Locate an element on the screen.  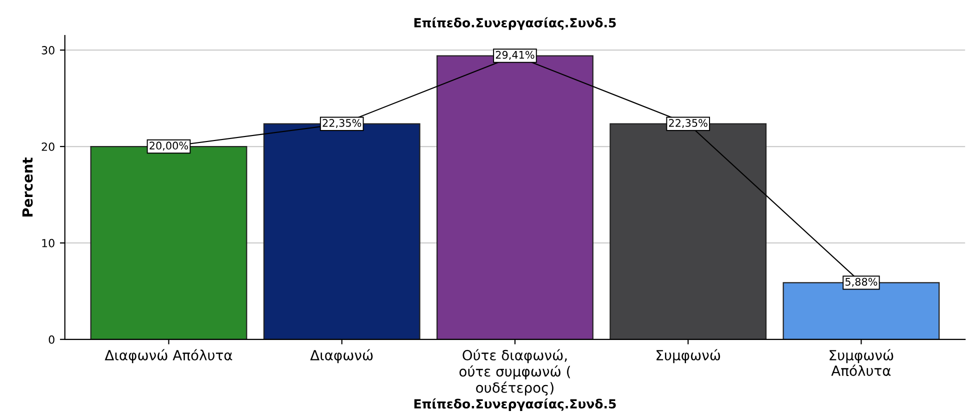
chart-title: Επίπεδο.Συνεργασίας.Συνδ.5 is located at coordinates (515, 23).